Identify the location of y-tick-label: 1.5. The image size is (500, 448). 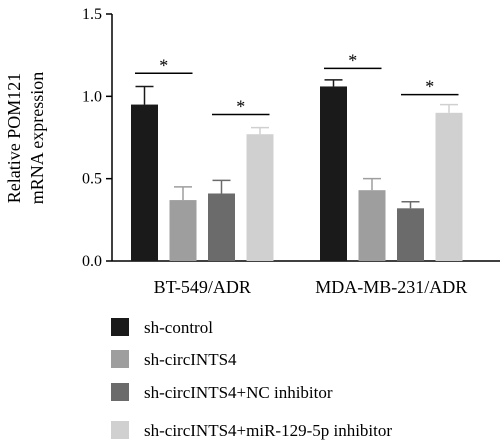
(92, 14).